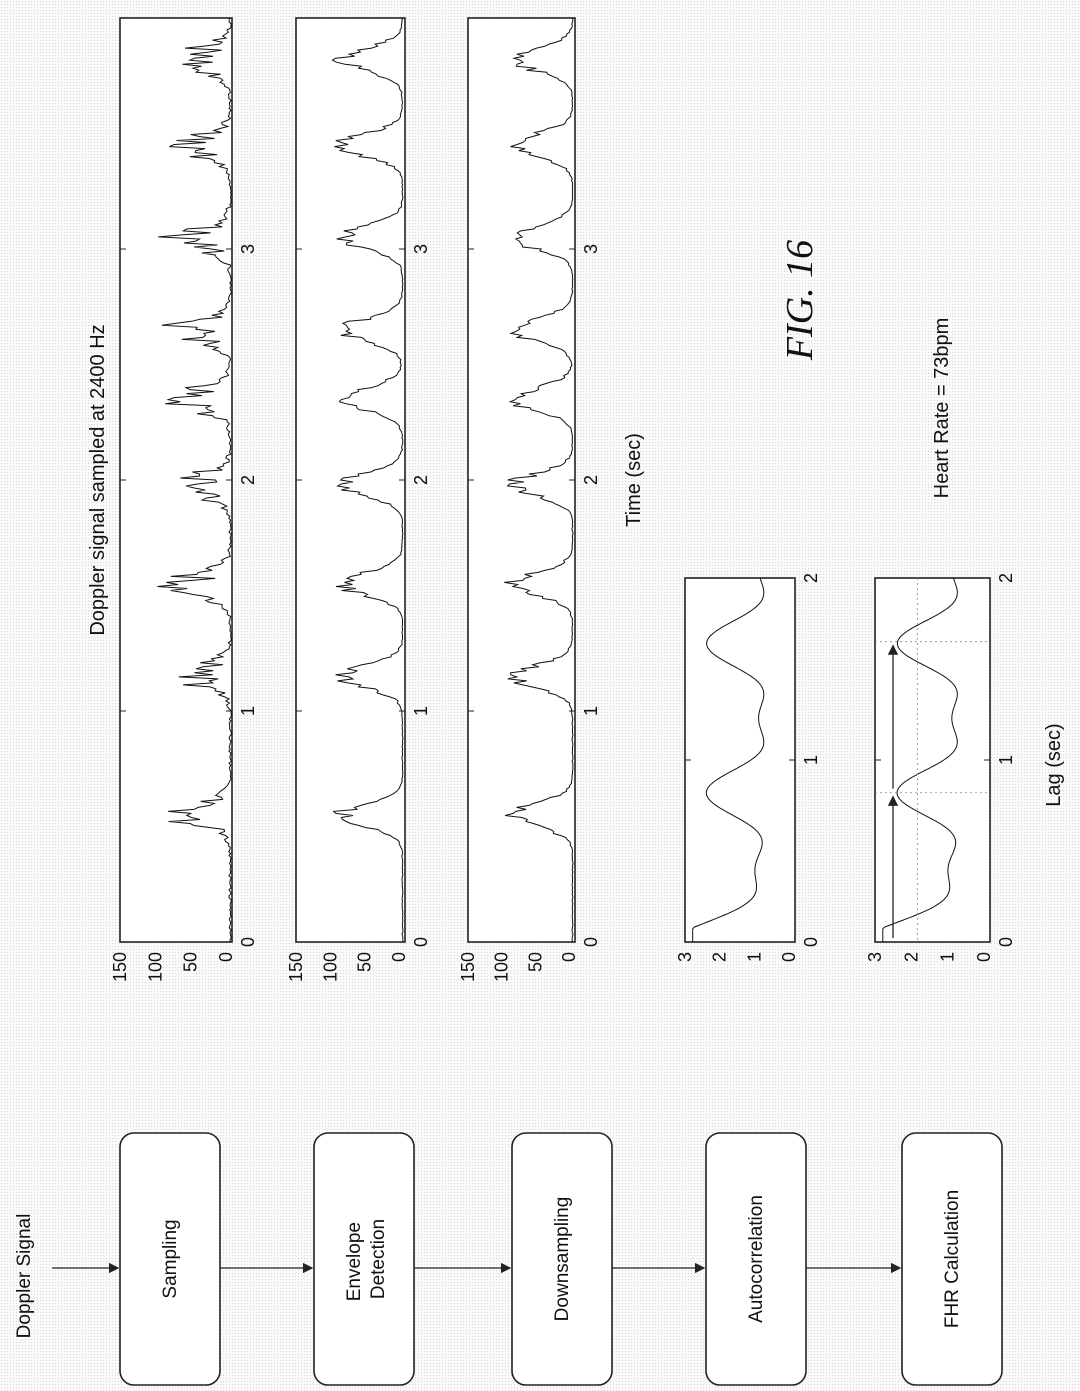 The height and width of the screenshot is (1391, 1080). I want to click on plot-5-ytick-label: 2, so click(911, 957).